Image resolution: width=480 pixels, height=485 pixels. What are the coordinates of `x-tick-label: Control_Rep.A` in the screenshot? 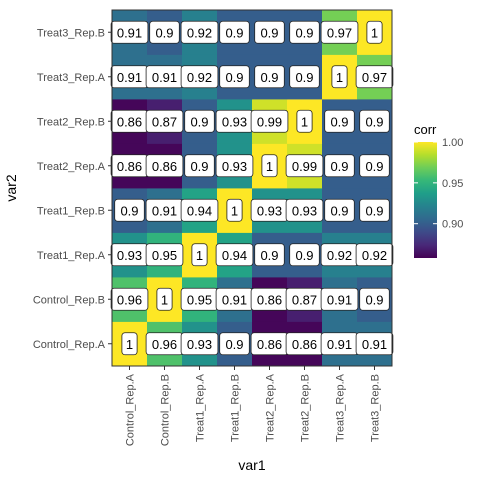 It's located at (131, 409).